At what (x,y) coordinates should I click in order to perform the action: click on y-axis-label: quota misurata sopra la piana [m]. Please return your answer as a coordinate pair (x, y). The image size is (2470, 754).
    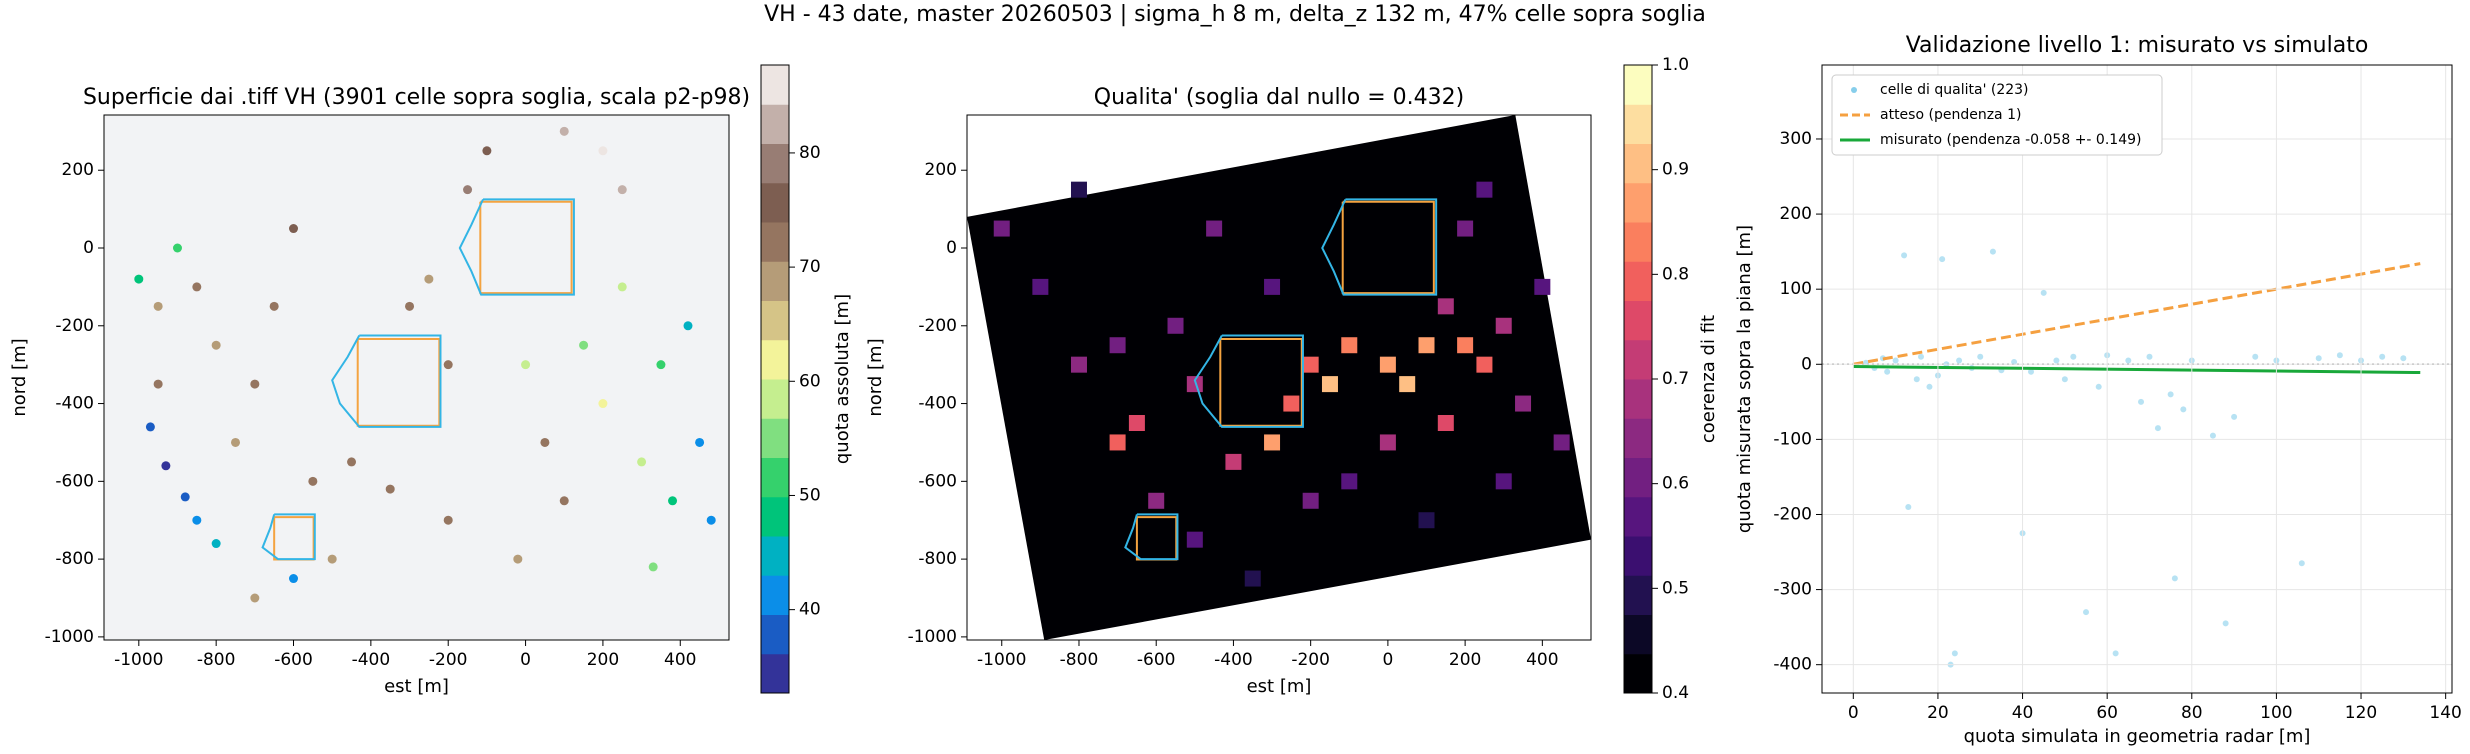
    Looking at the image, I should click on (1744, 379).